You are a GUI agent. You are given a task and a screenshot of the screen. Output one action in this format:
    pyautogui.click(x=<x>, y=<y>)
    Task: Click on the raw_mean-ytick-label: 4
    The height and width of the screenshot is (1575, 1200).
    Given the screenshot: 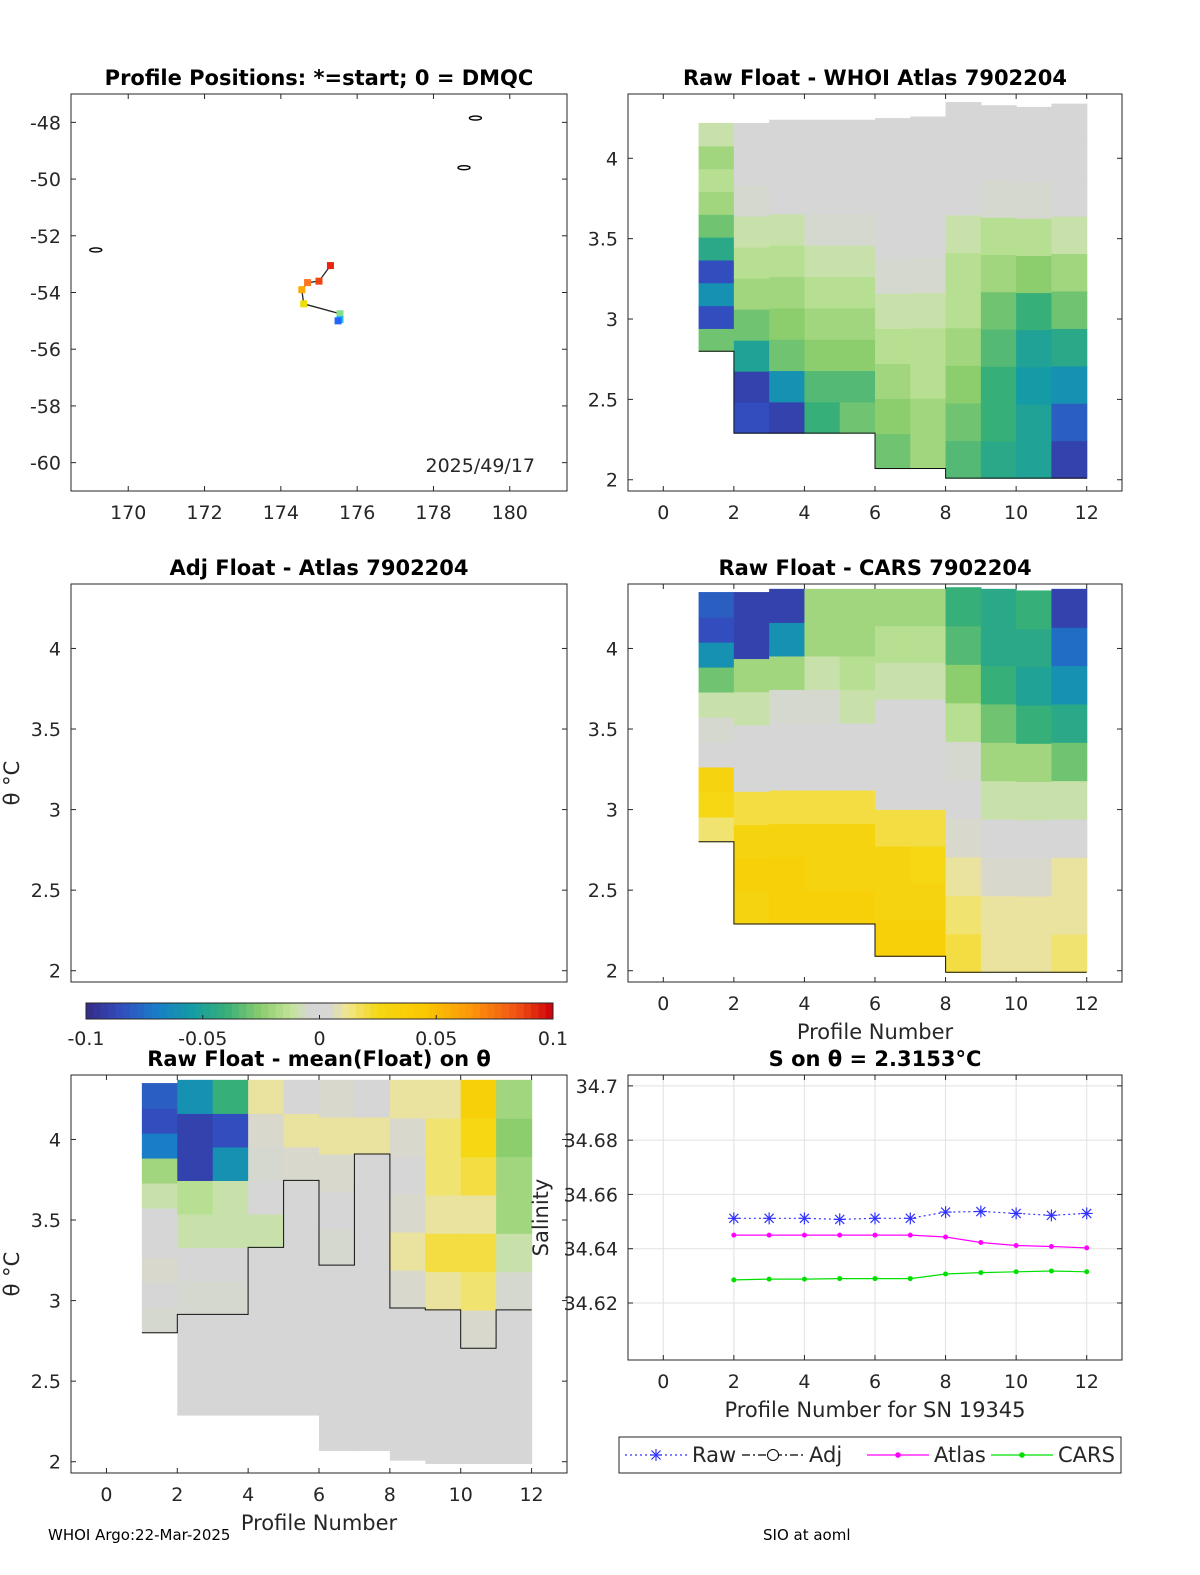 What is the action you would take?
    pyautogui.click(x=55, y=1140)
    